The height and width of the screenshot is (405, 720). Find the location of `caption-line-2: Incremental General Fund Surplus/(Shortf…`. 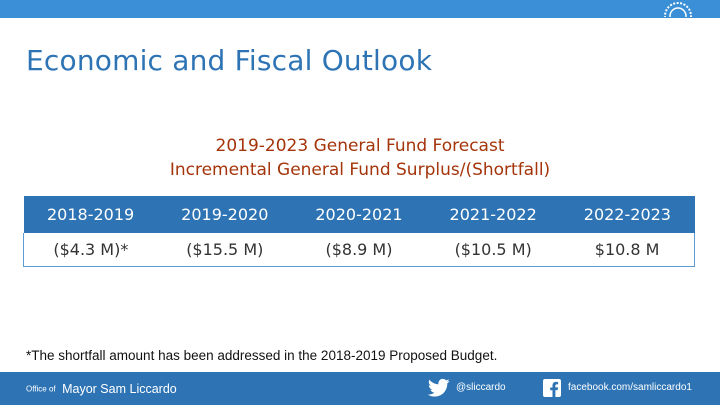

caption-line-2: Incremental General Fund Surplus/(Shortf… is located at coordinates (360, 170).